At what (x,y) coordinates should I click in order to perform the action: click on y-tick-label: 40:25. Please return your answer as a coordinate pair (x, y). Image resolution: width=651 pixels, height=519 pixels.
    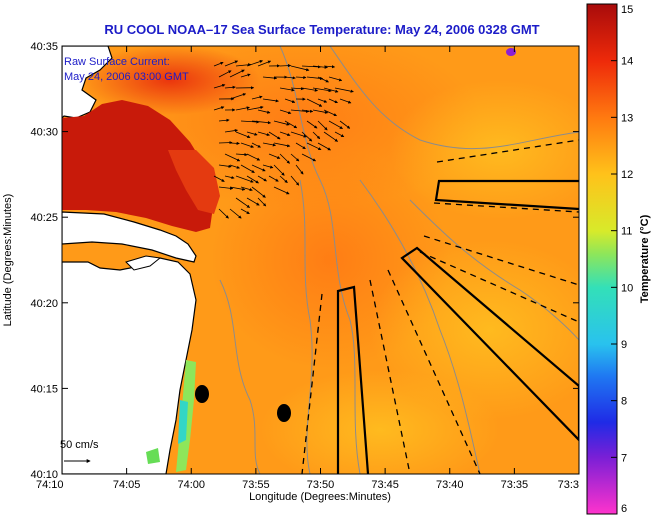
    Looking at the image, I should click on (44, 218).